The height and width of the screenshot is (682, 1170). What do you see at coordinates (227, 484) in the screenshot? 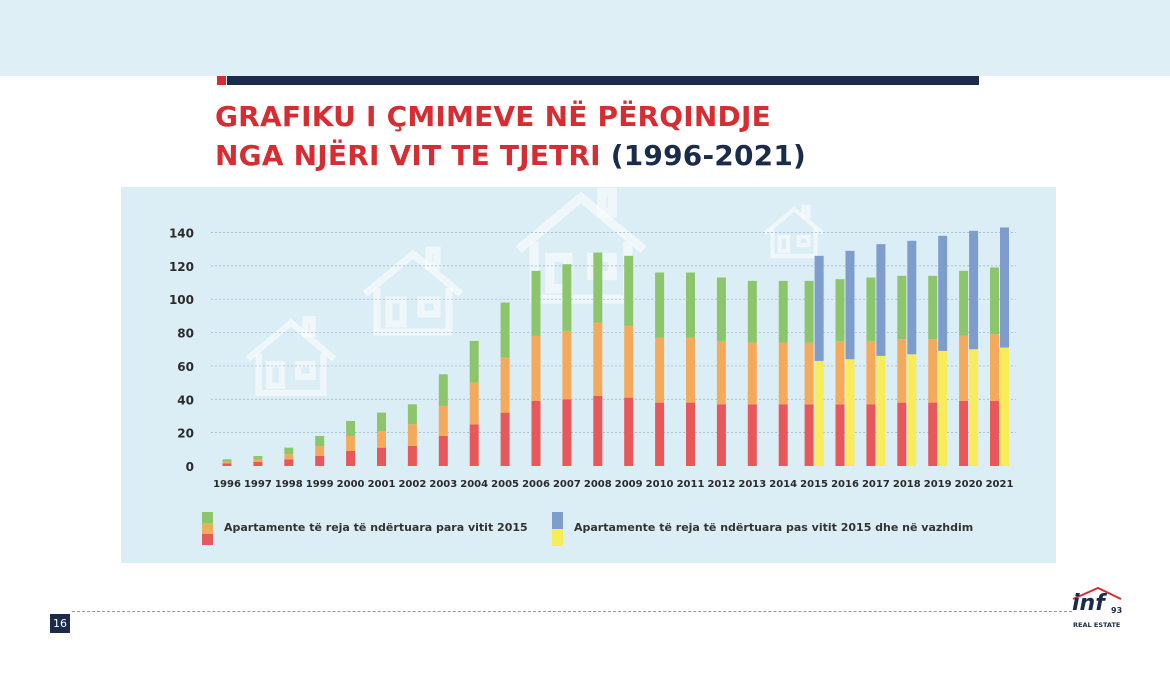
I see `x-tick-label: 1996` at bounding box center [227, 484].